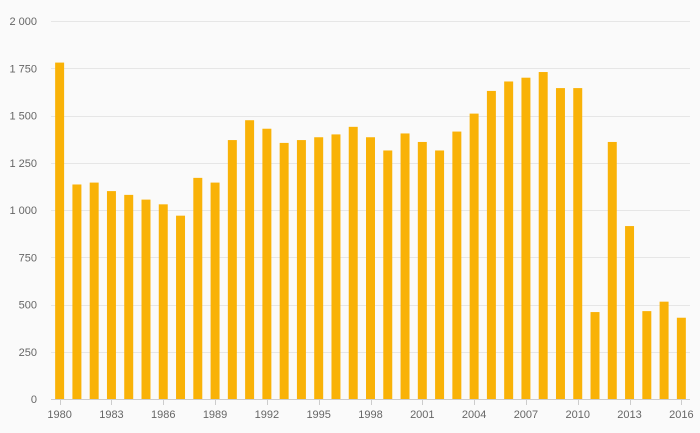  What do you see at coordinates (232, 269) in the screenshot?
I see `bar-1990` at bounding box center [232, 269].